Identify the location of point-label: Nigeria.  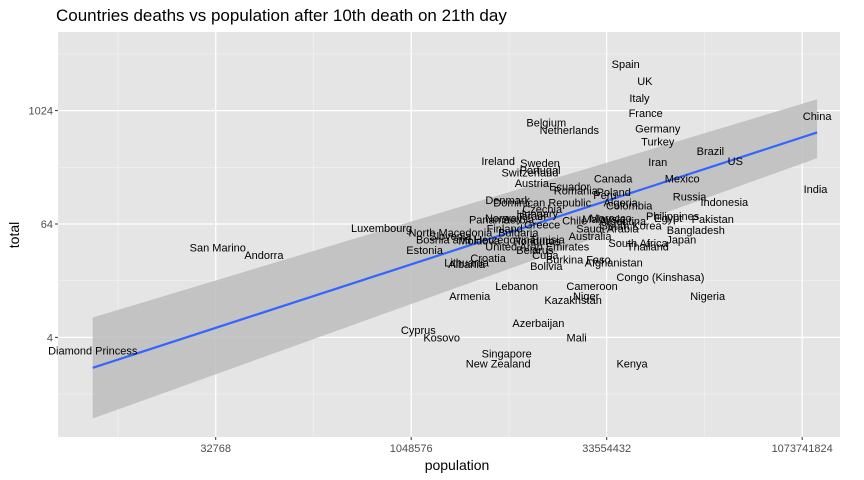
(708, 297).